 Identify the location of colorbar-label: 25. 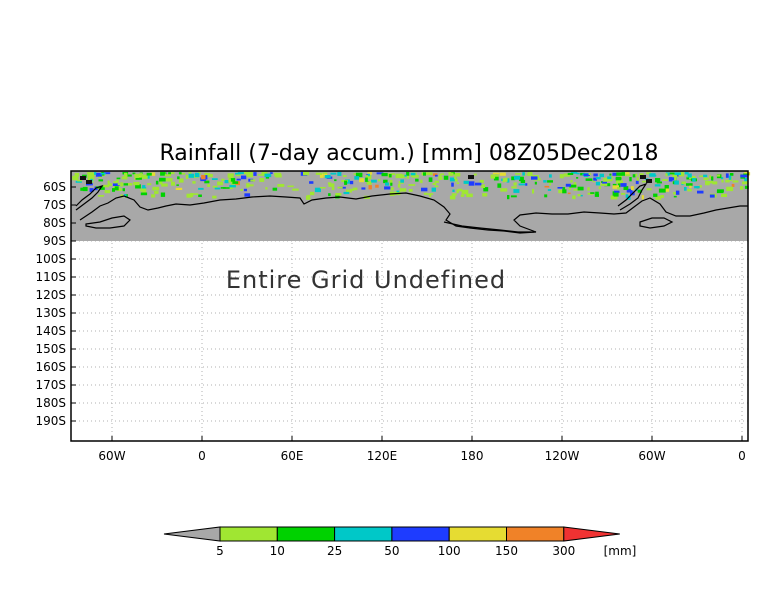
(334, 551).